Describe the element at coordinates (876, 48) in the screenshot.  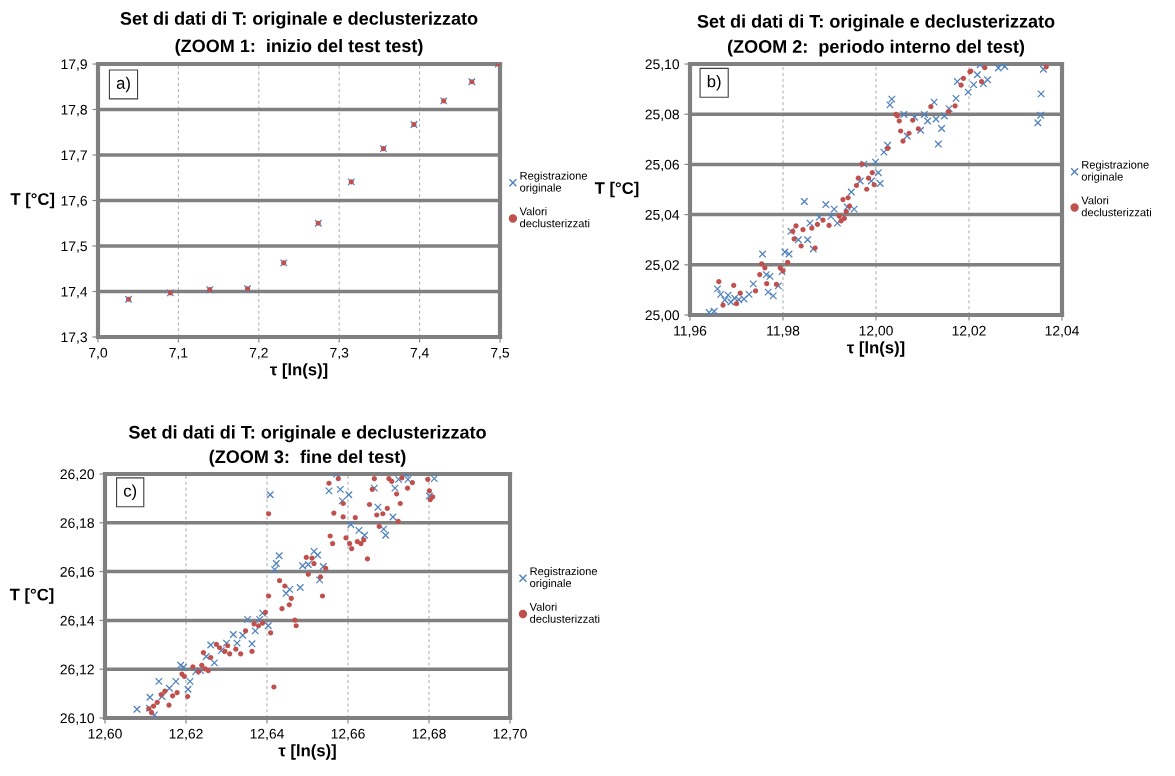
I see `chart-subtitle: (ZOOM 2: periodo interno del test)` at that location.